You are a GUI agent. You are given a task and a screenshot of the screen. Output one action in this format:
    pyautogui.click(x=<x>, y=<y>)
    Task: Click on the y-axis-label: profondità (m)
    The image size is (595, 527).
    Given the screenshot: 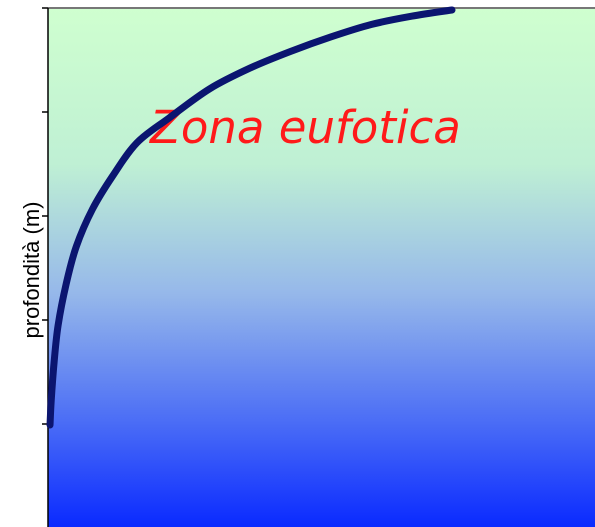 What is the action you would take?
    pyautogui.click(x=31, y=270)
    